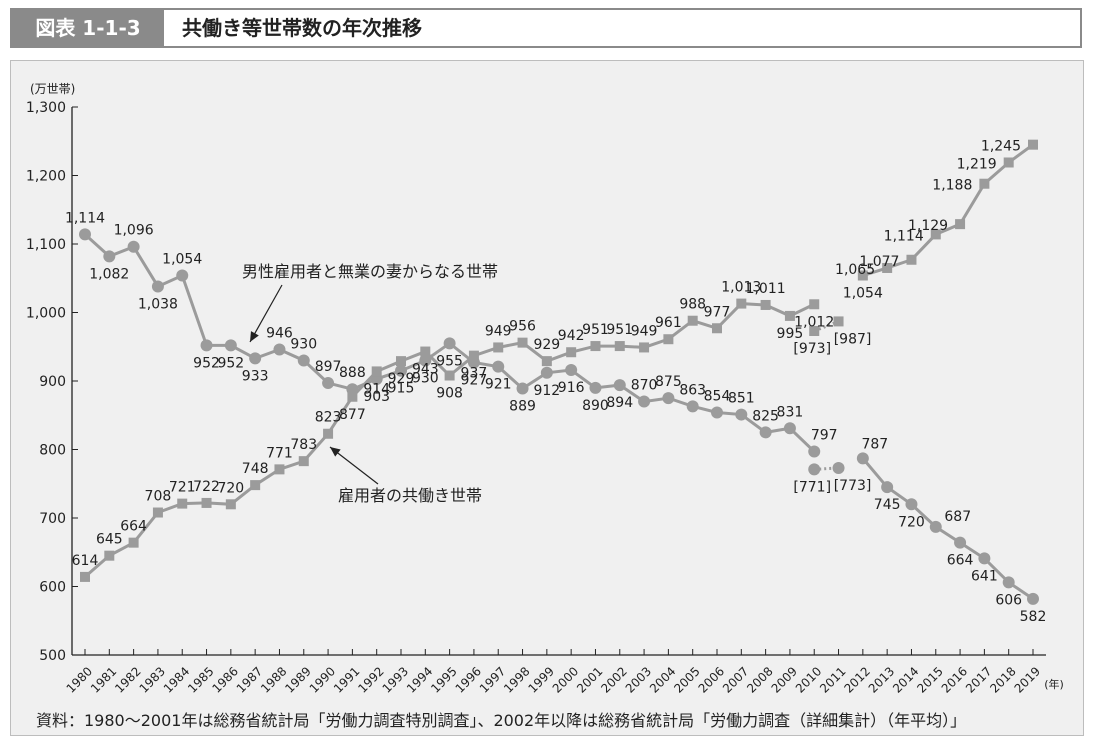 The width and height of the screenshot is (1101, 736). Describe the element at coordinates (546, 391) in the screenshot. I see `data-label: 912` at that location.